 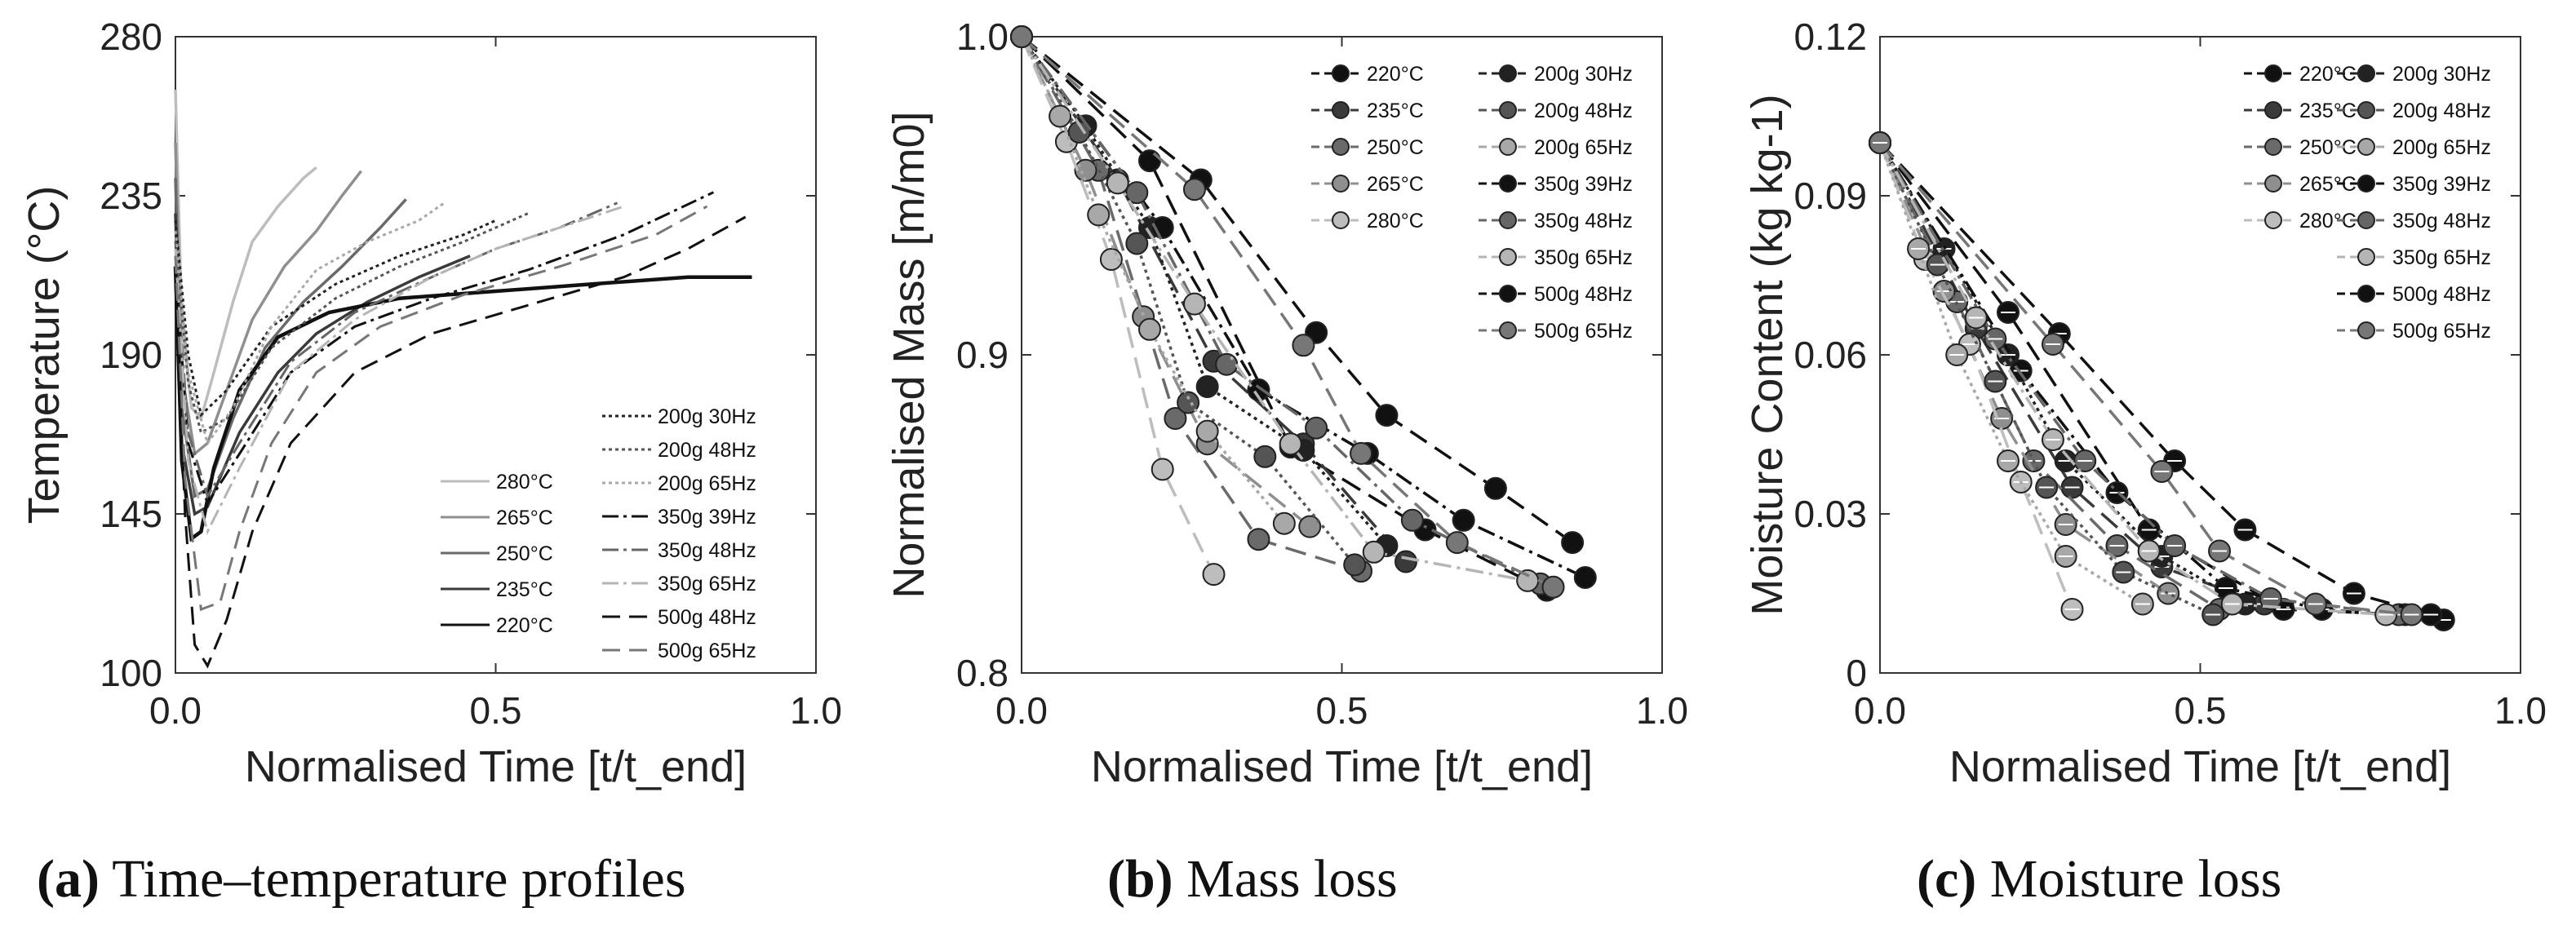 What do you see at coordinates (2366, 73) in the screenshot?
I see `legend-marker-200g-30hz` at bounding box center [2366, 73].